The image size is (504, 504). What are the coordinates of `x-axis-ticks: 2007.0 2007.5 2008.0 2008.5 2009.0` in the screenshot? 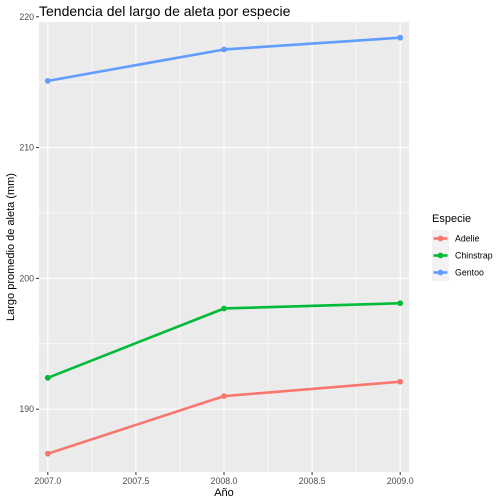 It's located at (224, 479).